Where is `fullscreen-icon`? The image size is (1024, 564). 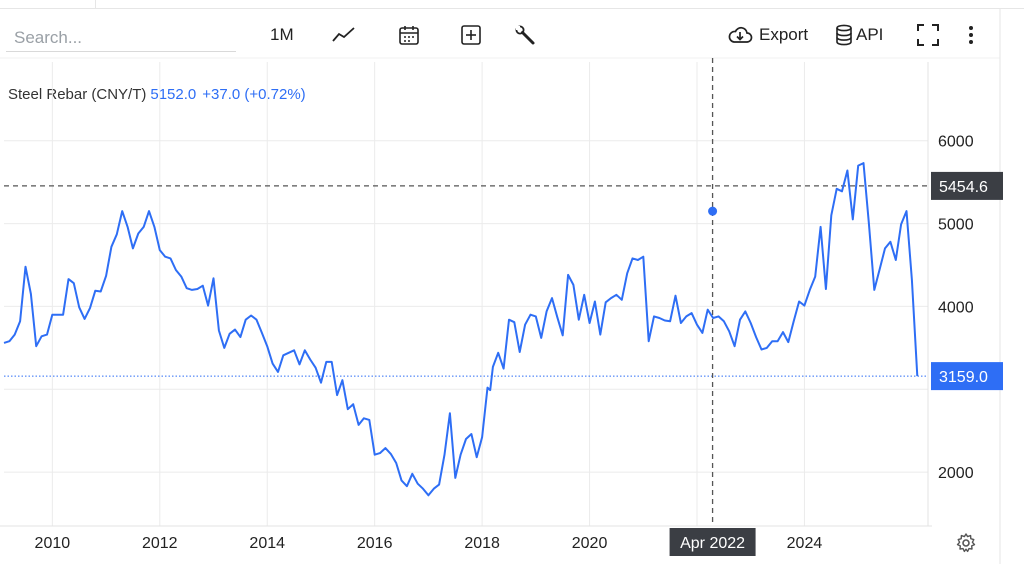 fullscreen-icon is located at coordinates (928, 35).